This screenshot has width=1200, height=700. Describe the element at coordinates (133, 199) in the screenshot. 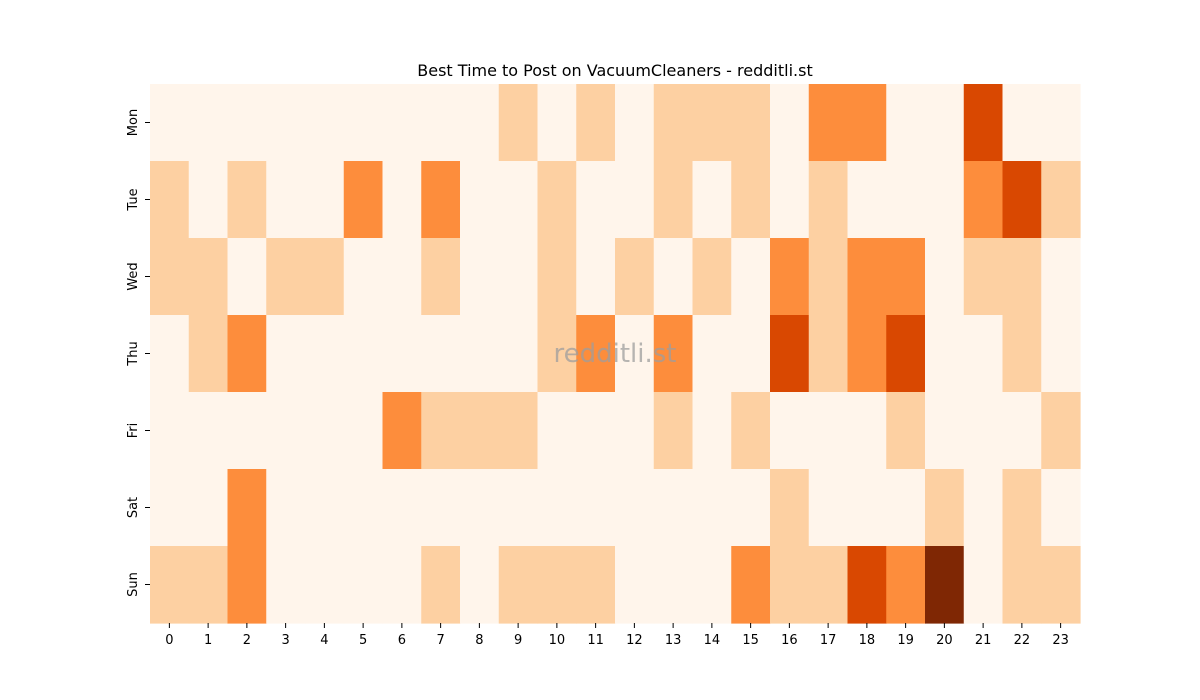

I see `y-tick-label: Tue` at that location.